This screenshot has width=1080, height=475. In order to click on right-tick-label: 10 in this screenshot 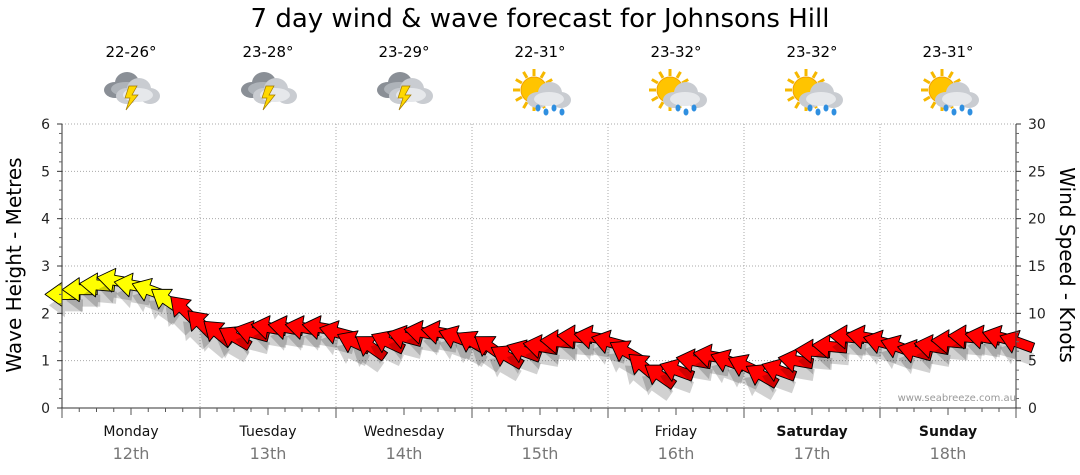, I will do `click(1037, 314)`.